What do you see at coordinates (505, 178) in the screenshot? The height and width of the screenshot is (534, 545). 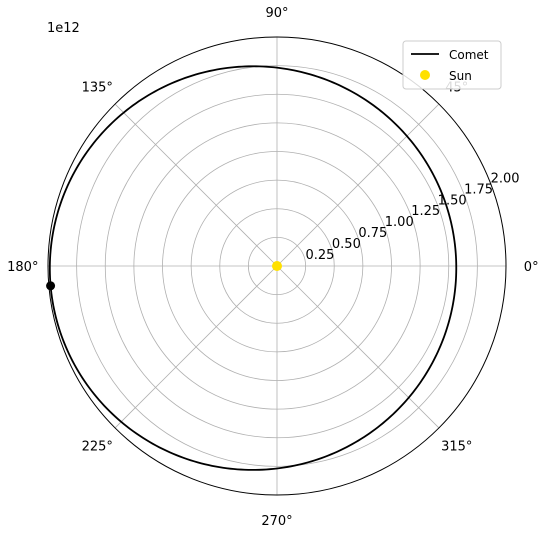 I see `radial-tick-label-7: 2.00` at bounding box center [505, 178].